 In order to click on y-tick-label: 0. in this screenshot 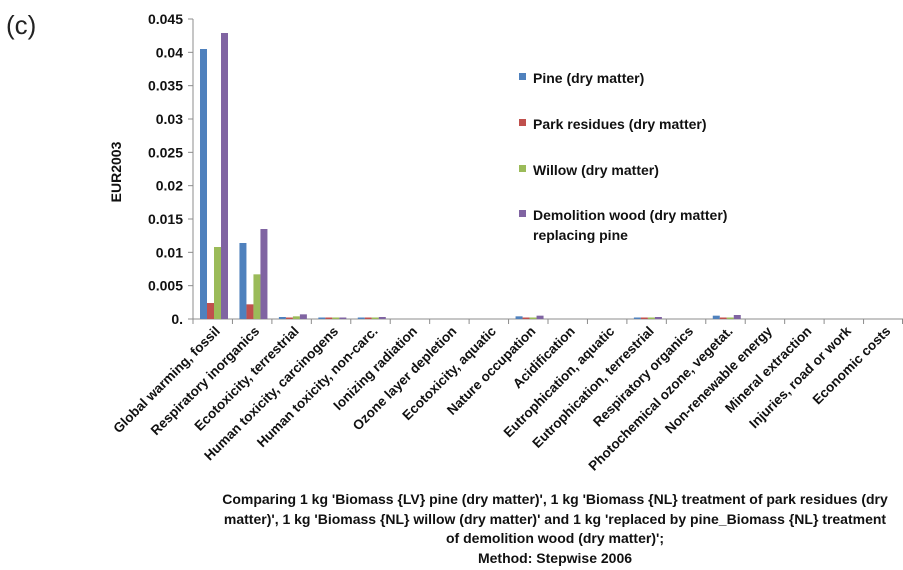, I will do `click(177, 319)`.